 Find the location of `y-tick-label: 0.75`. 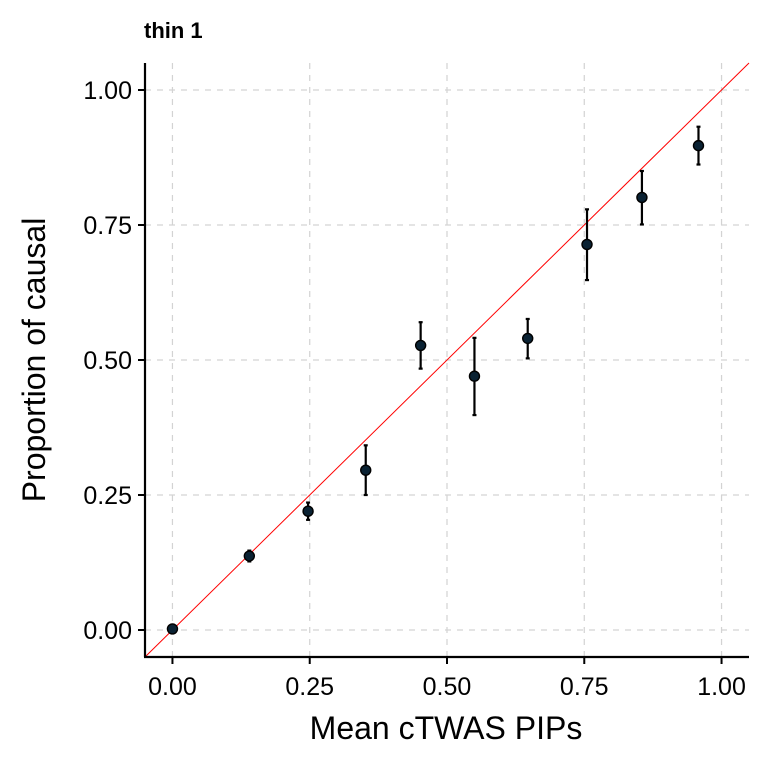

y-tick-label: 0.75 is located at coordinates (107, 226).